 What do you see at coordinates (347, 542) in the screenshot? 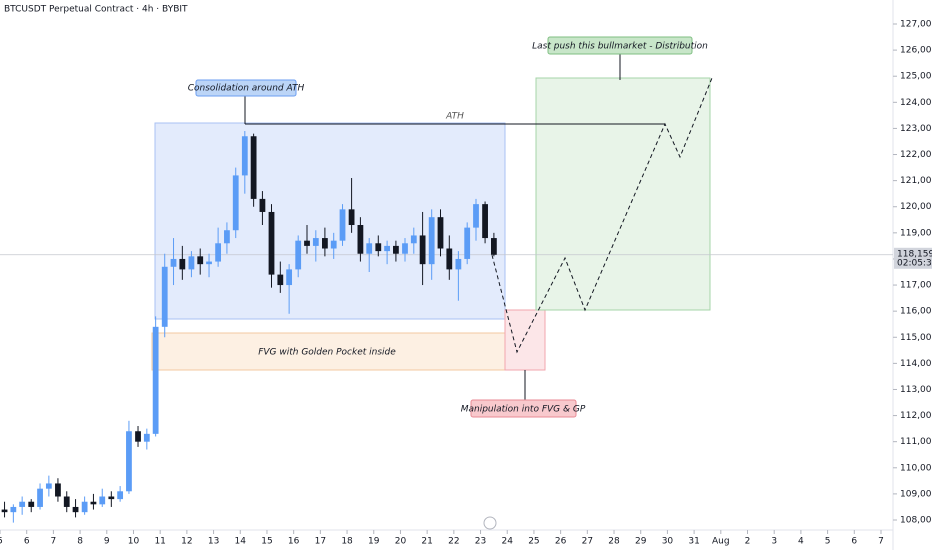
I see `x-tick-label: 18` at bounding box center [347, 542].